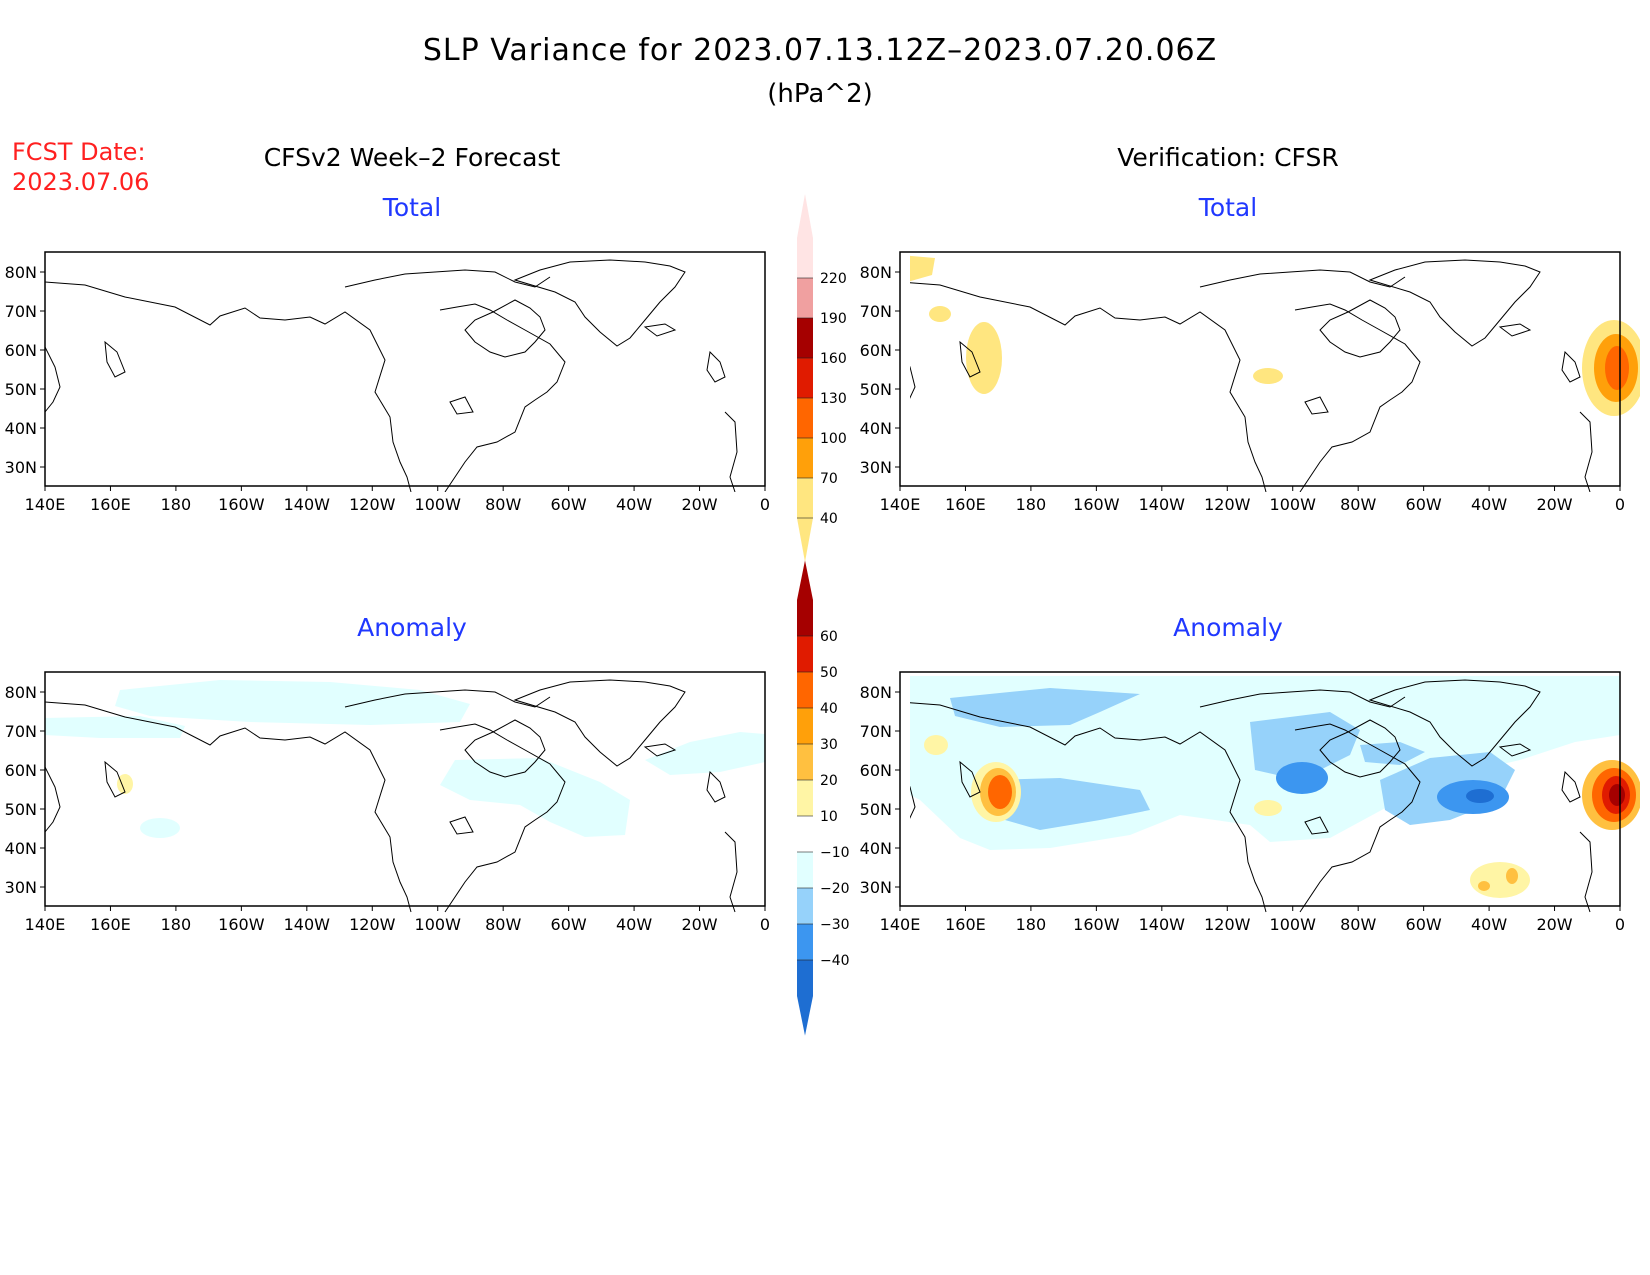 Image resolution: width=1650 pixels, height=1275 pixels. What do you see at coordinates (829, 781) in the screenshot?
I see `colorbar-anomaly-label: 20` at bounding box center [829, 781].